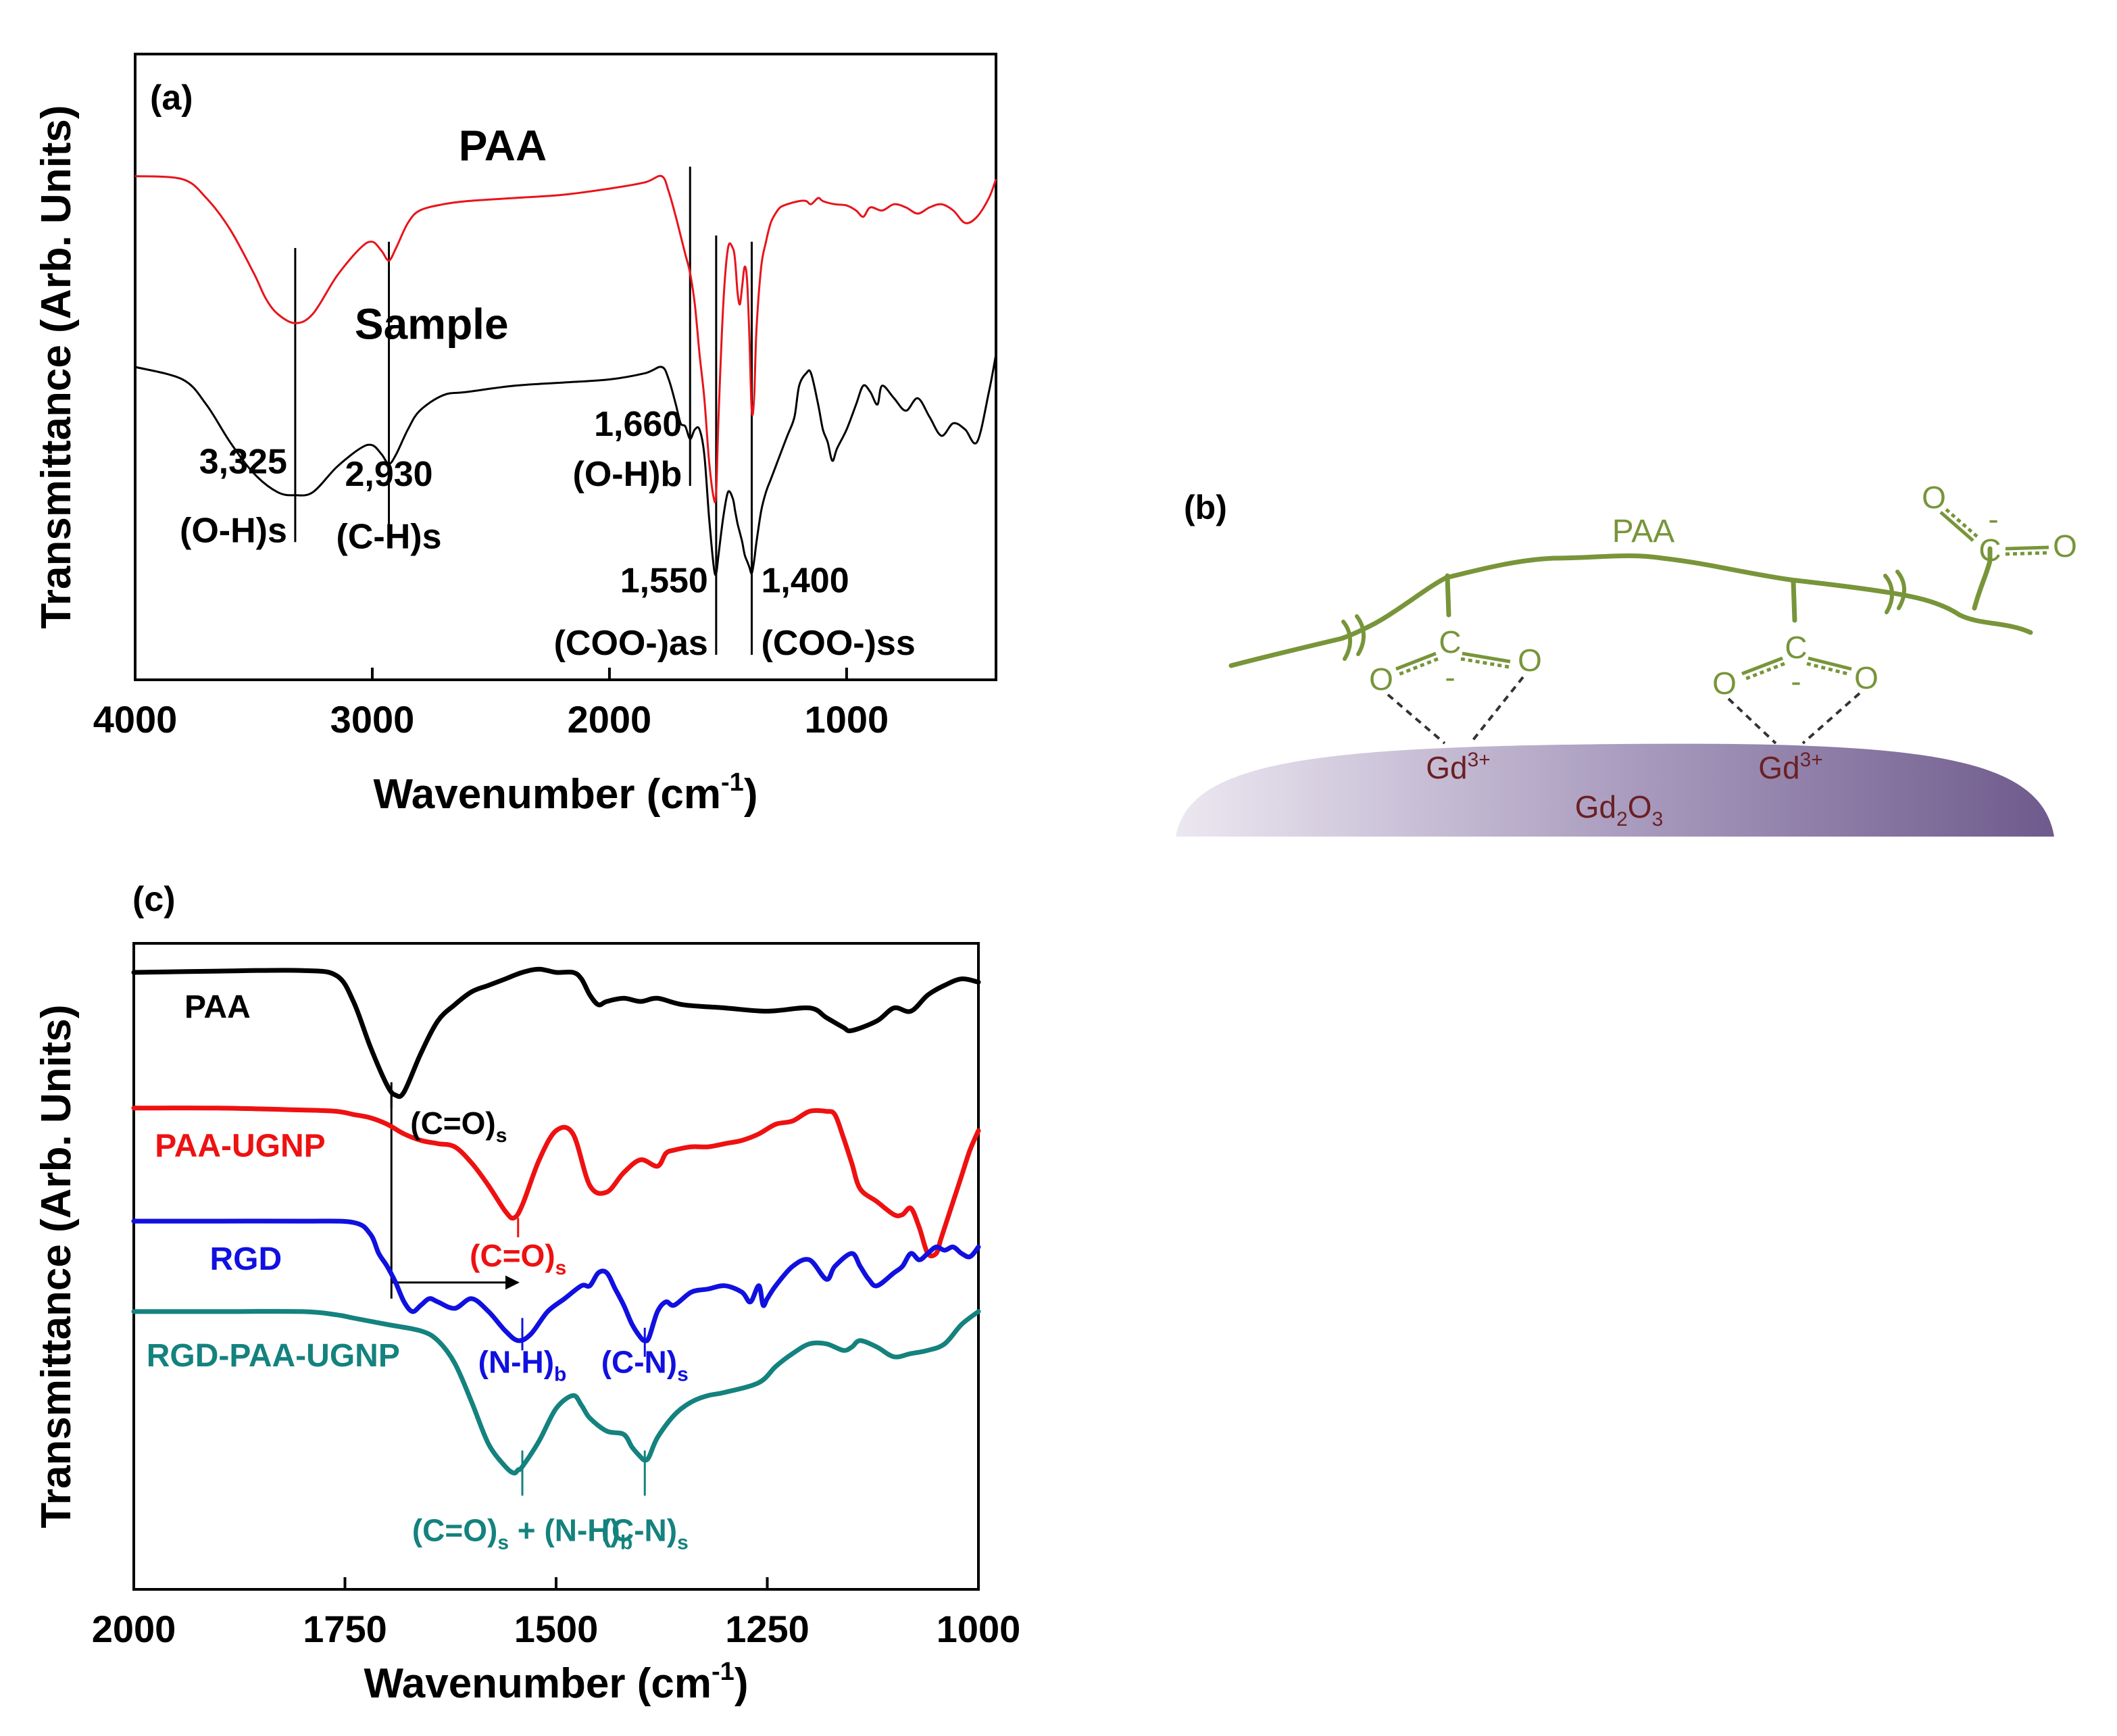 The height and width of the screenshot is (1736, 2117). What do you see at coordinates (372, 719) in the screenshot?
I see `panel-a-x-tick-label: 3000` at bounding box center [372, 719].